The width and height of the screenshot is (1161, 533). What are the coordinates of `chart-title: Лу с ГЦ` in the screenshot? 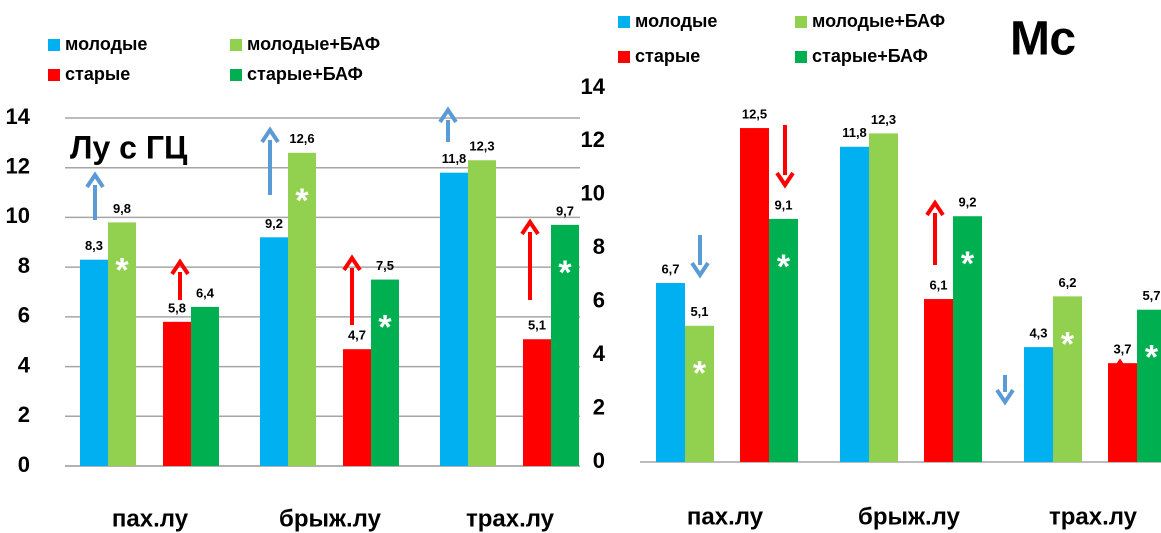 It's located at (129, 147).